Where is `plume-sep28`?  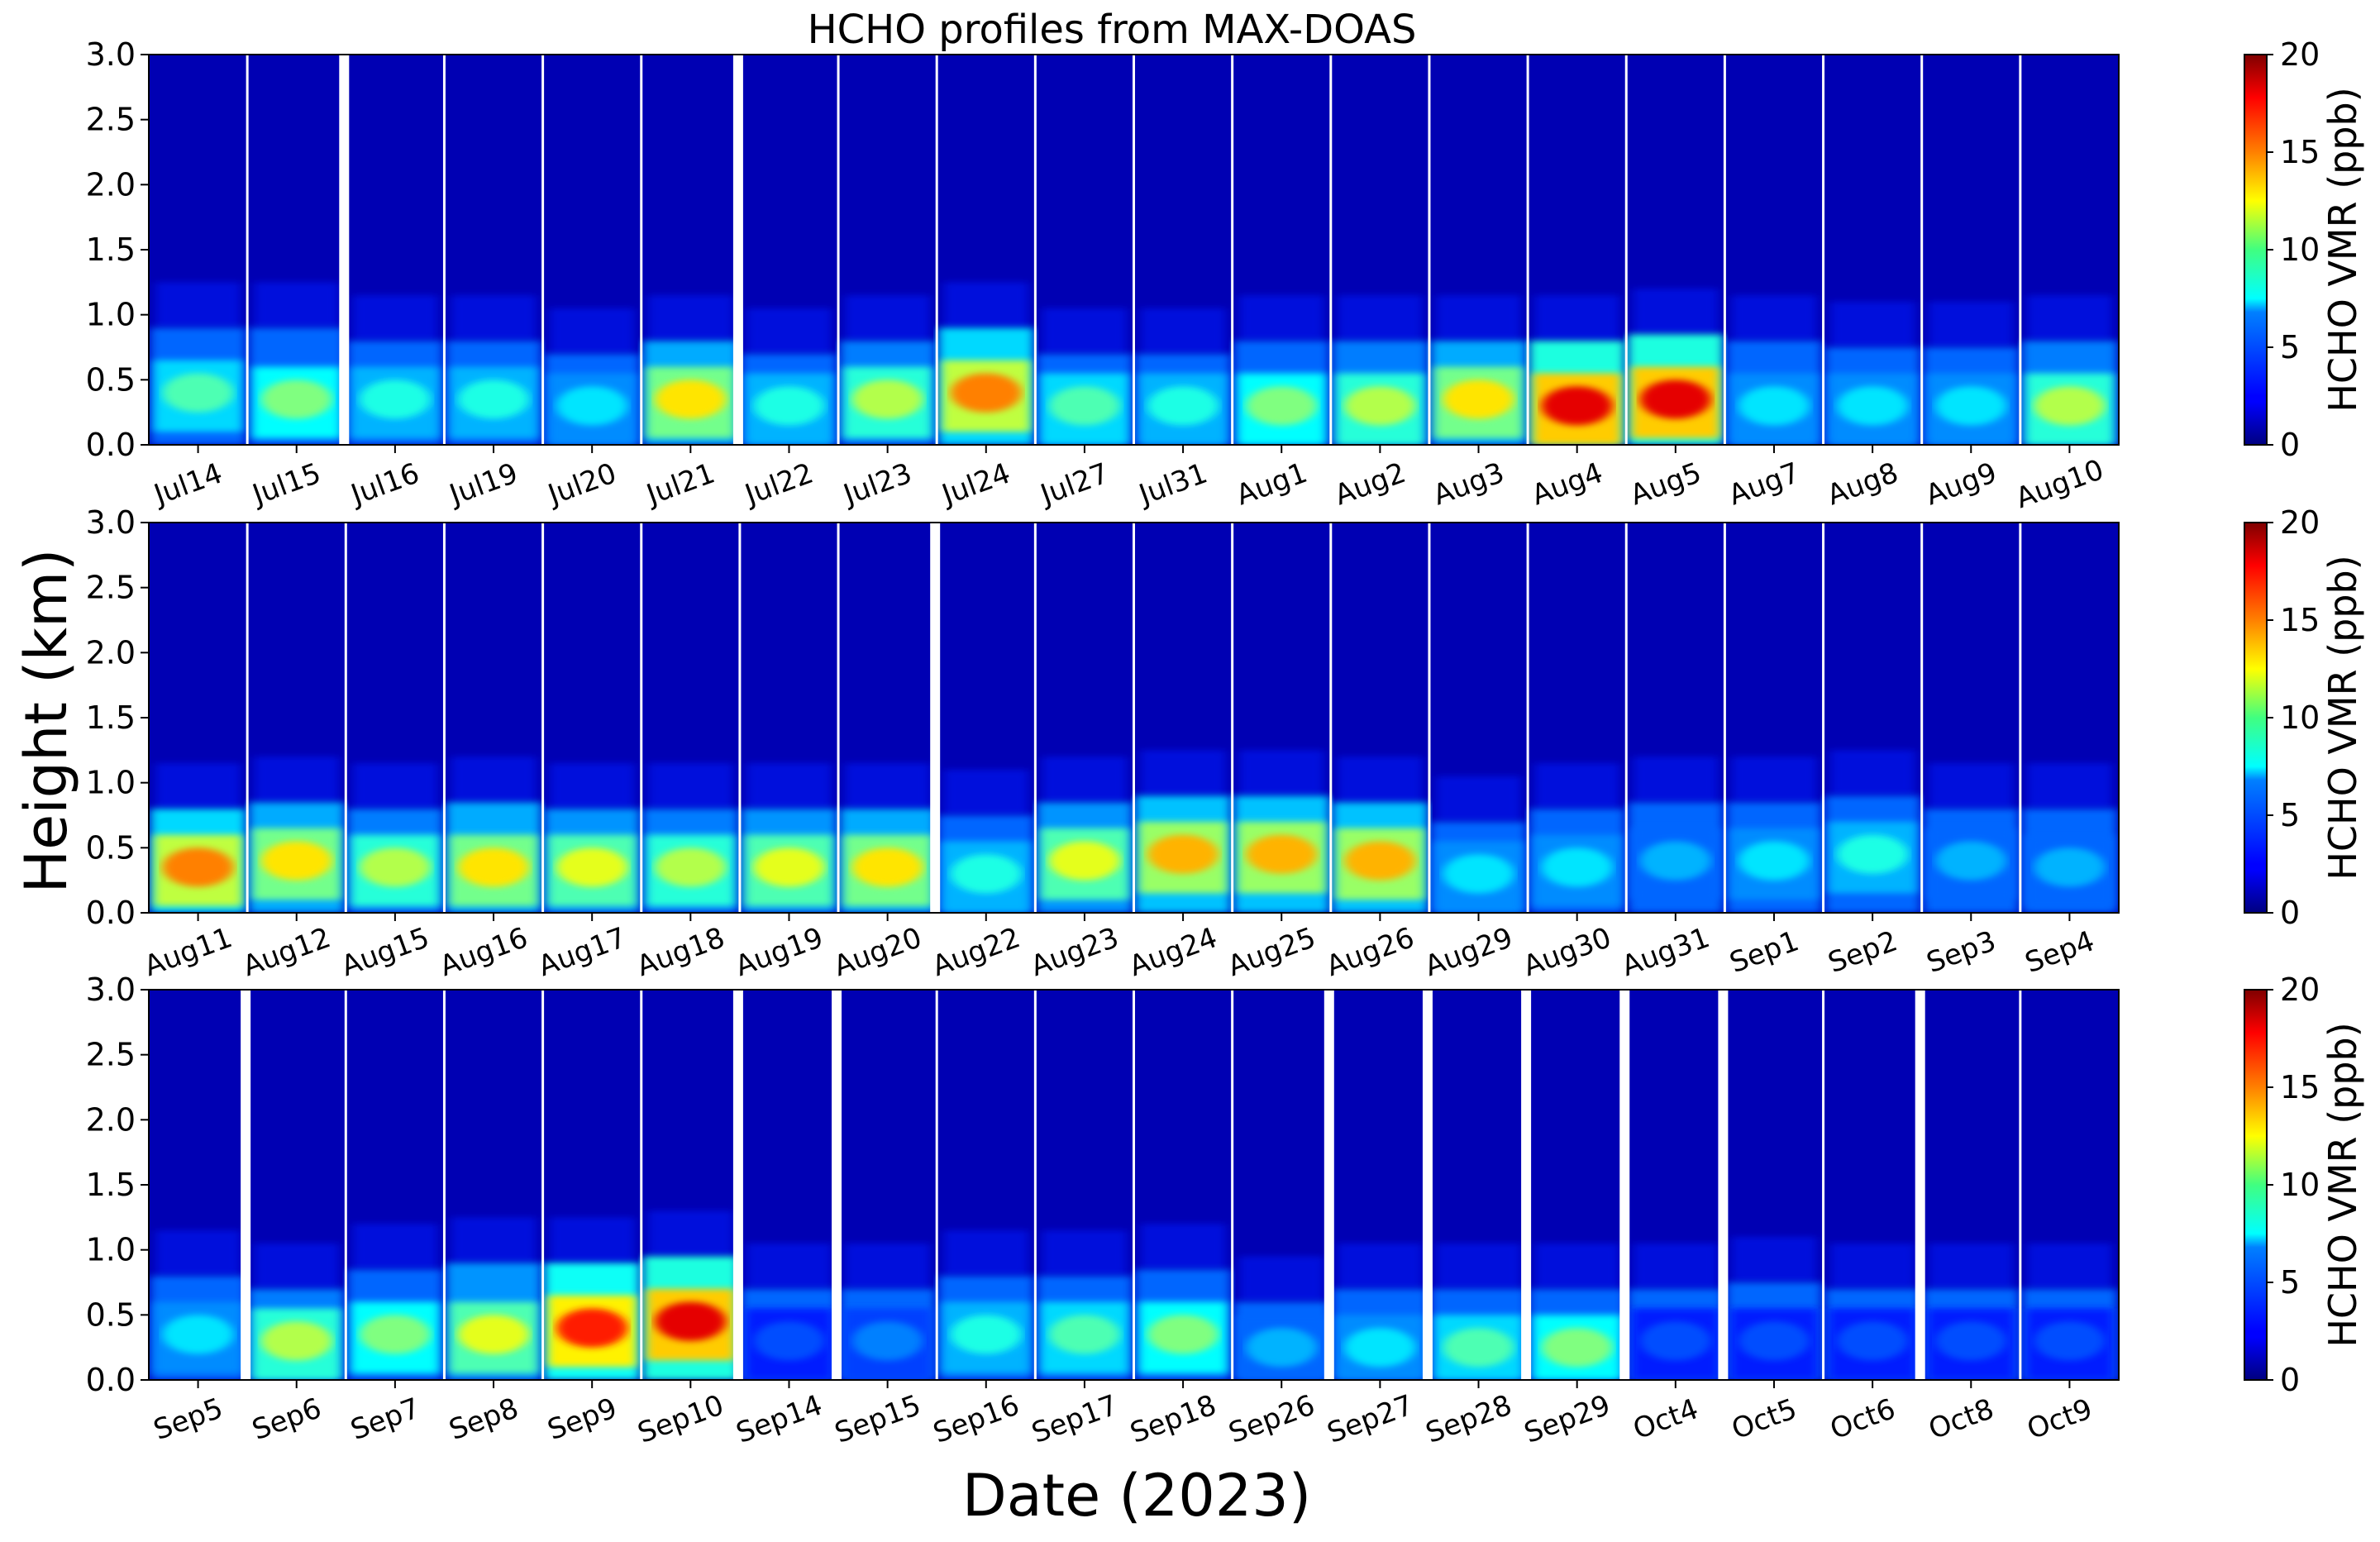
plume-sep28 is located at coordinates (1478, 1266).